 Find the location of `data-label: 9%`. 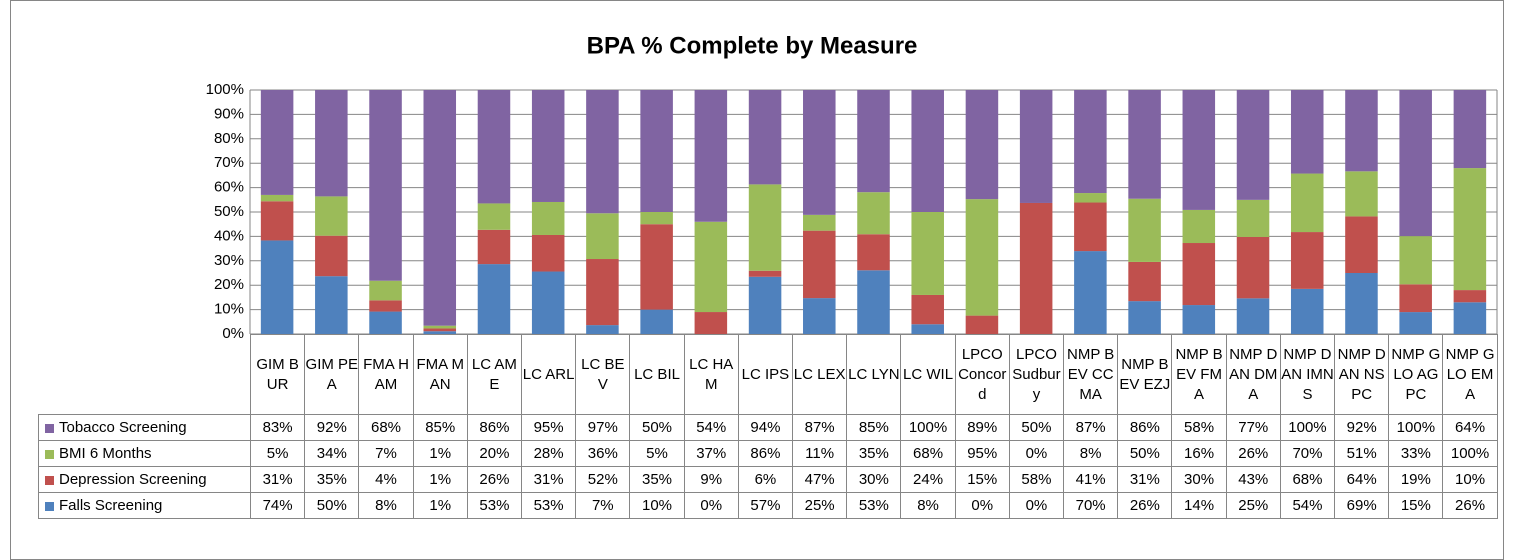

data-label: 9% is located at coordinates (711, 479).